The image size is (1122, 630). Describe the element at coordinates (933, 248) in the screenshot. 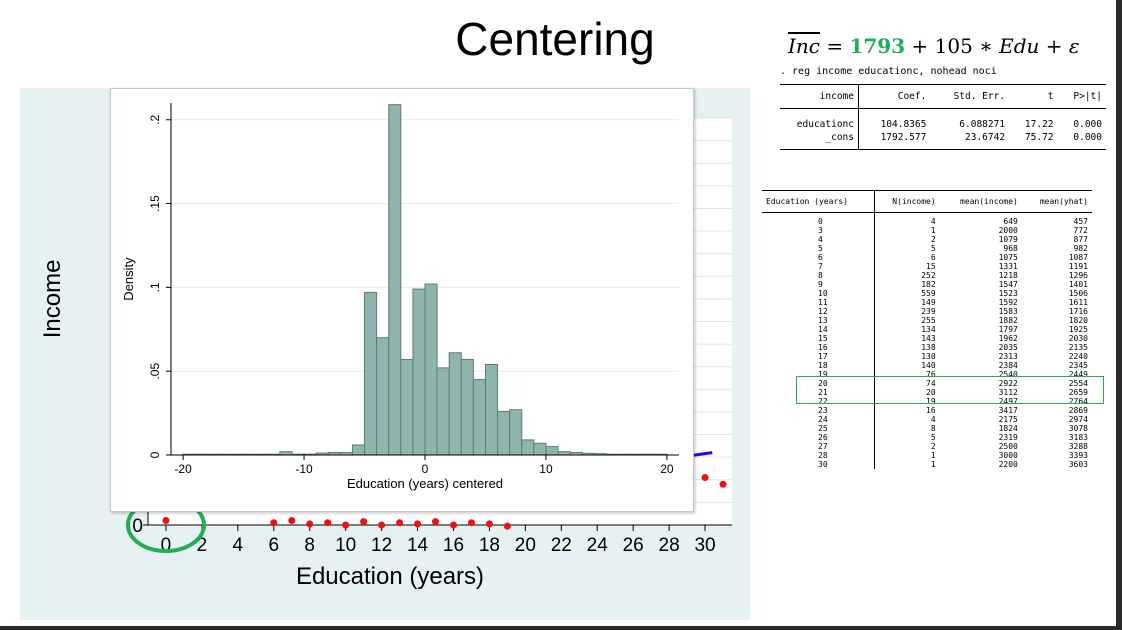

I see `means-cell: 5` at that location.